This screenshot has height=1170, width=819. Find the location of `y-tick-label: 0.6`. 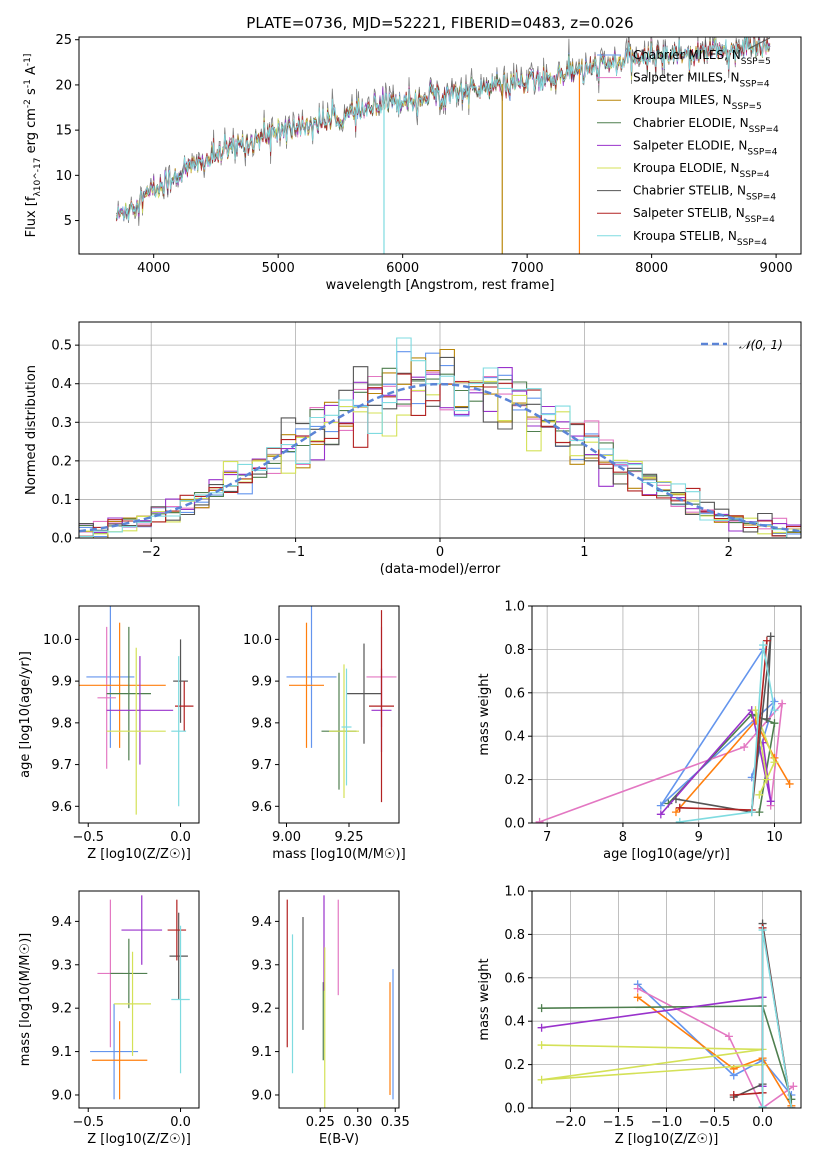

y-tick-label: 0.6 is located at coordinates (514, 693).